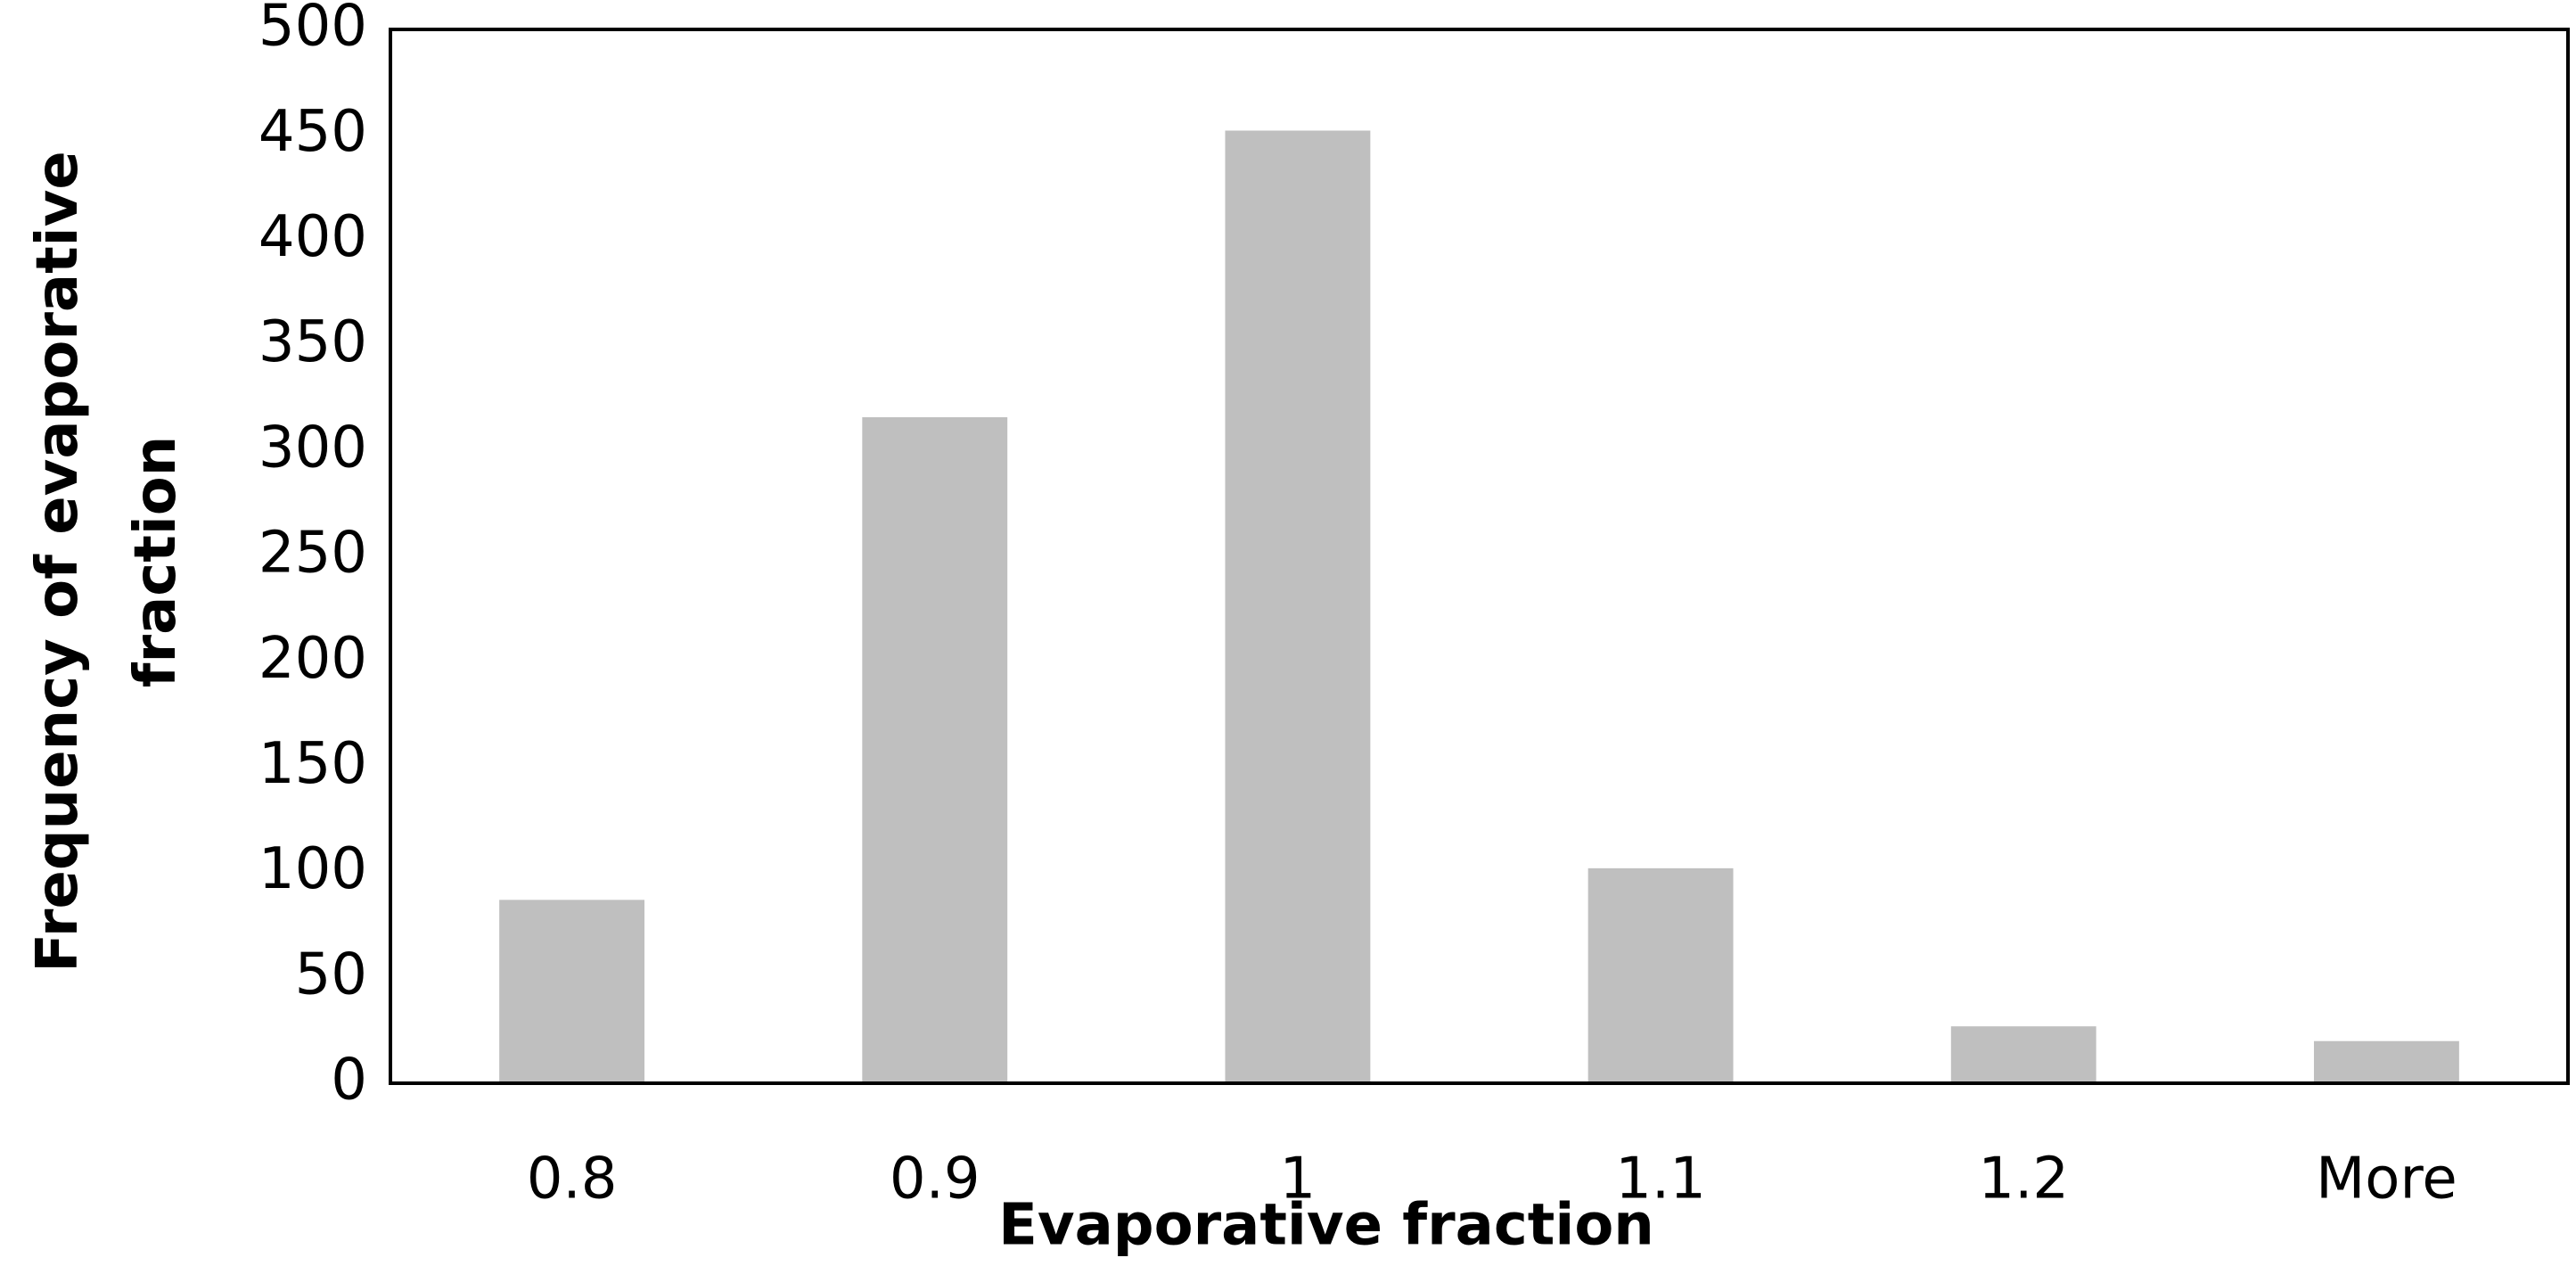 The width and height of the screenshot is (2576, 1266). Describe the element at coordinates (1299, 1180) in the screenshot. I see `x-tick-label: 1` at that location.